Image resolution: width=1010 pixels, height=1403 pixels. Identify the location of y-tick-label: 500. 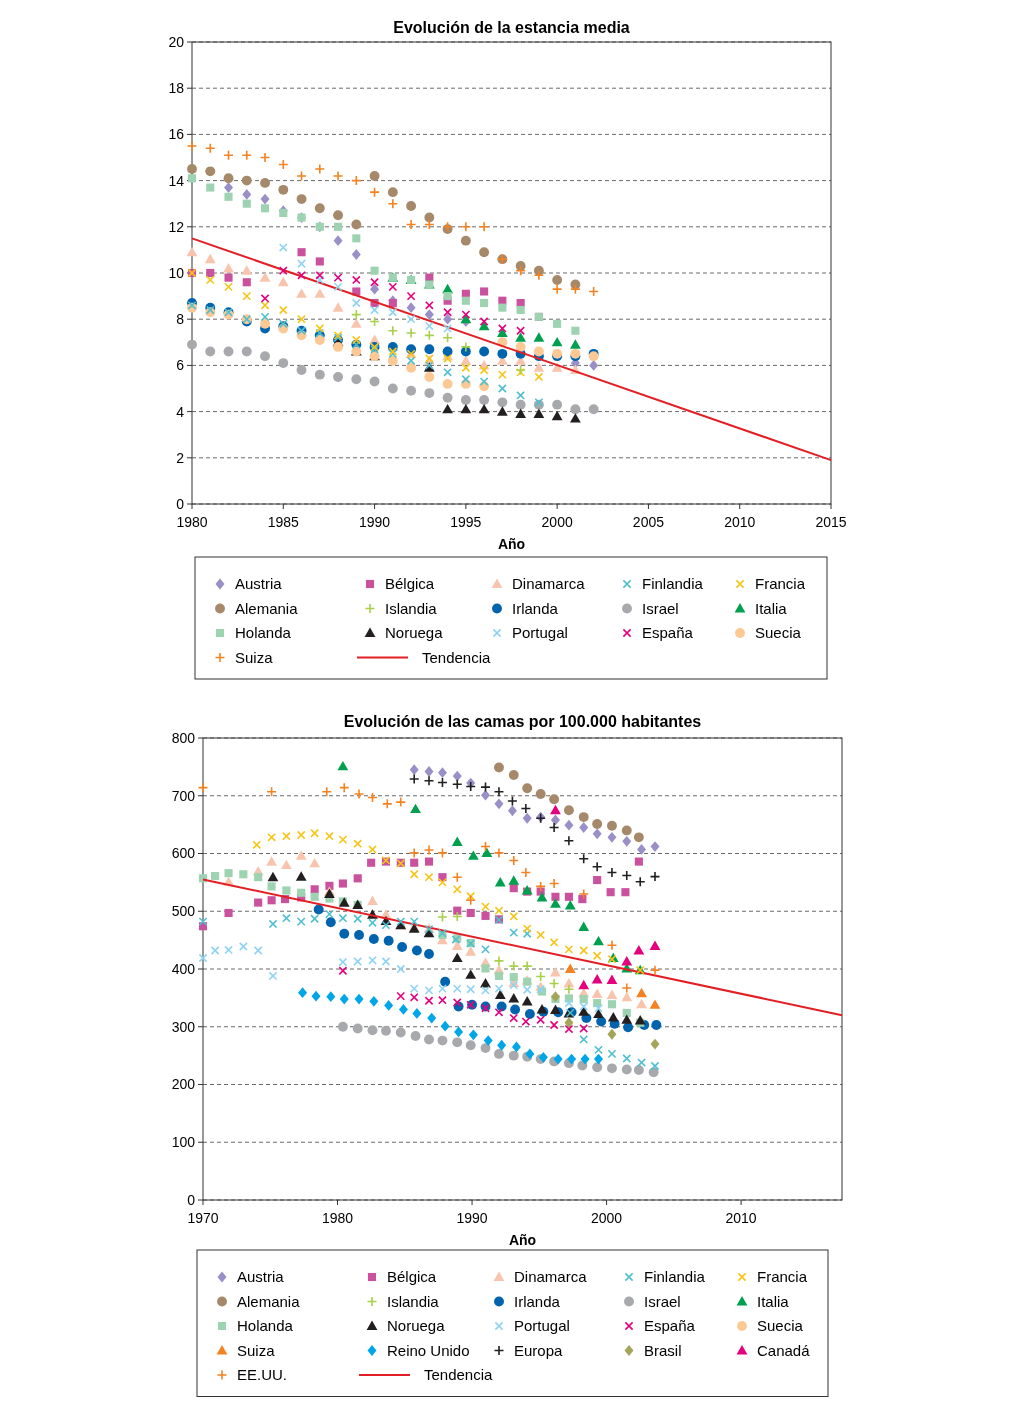
(183, 911).